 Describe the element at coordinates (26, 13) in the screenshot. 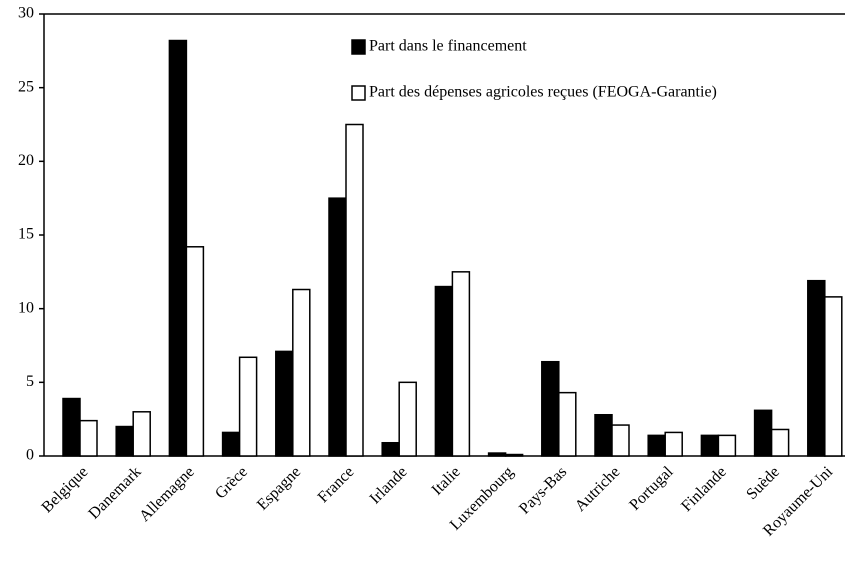

I see `y-tick-label: 30` at that location.